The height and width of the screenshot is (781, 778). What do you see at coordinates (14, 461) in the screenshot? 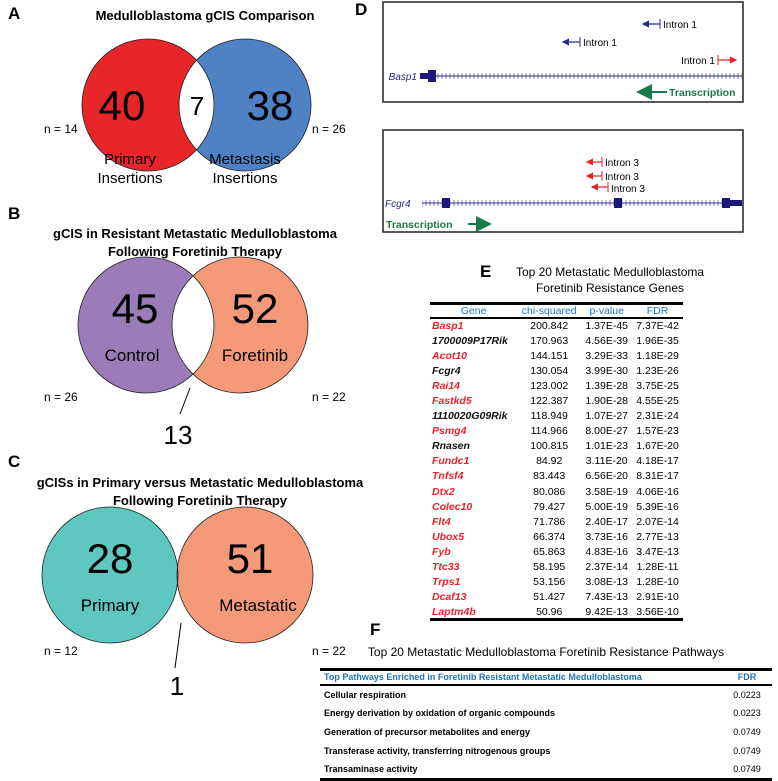
I see `panel-c-label: C` at bounding box center [14, 461].